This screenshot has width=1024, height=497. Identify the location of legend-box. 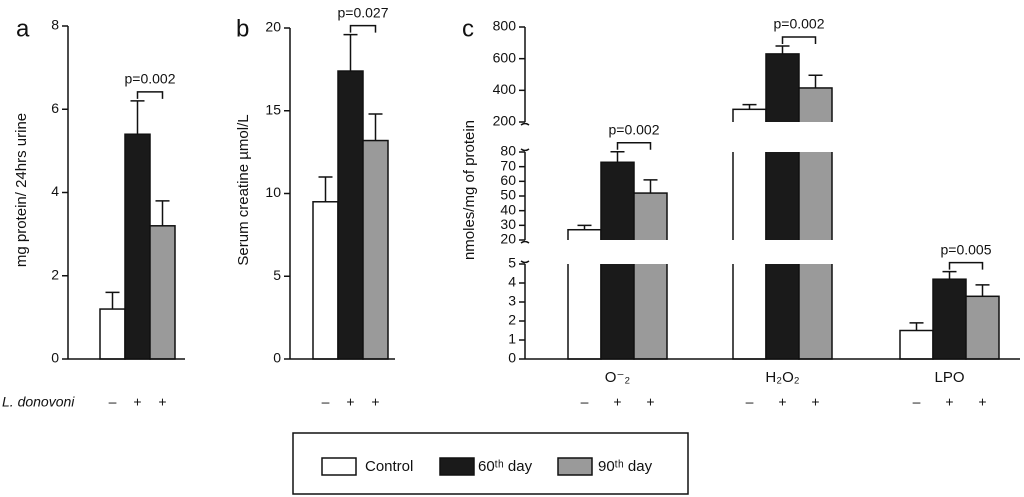
(490, 463).